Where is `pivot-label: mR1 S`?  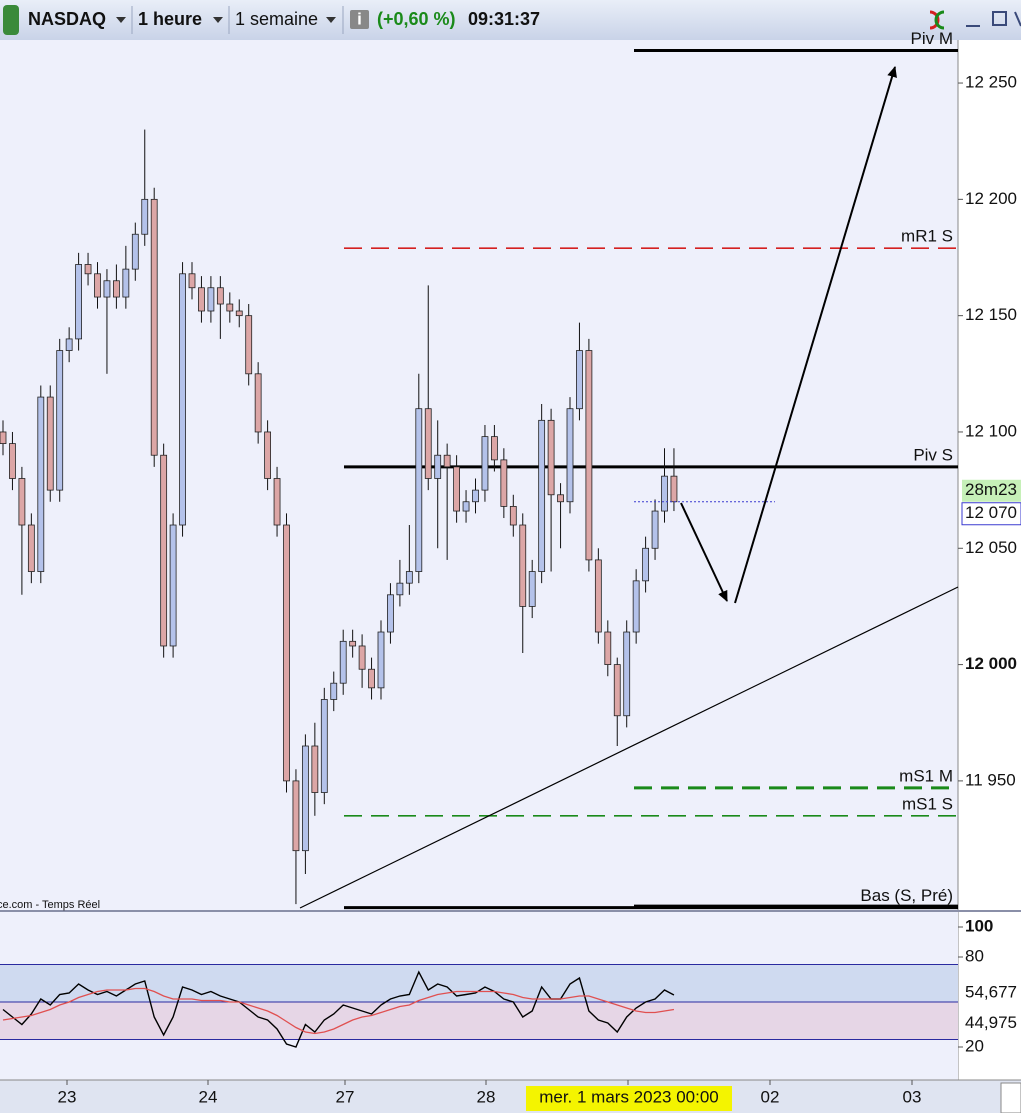 pivot-label: mR1 S is located at coordinates (927, 236).